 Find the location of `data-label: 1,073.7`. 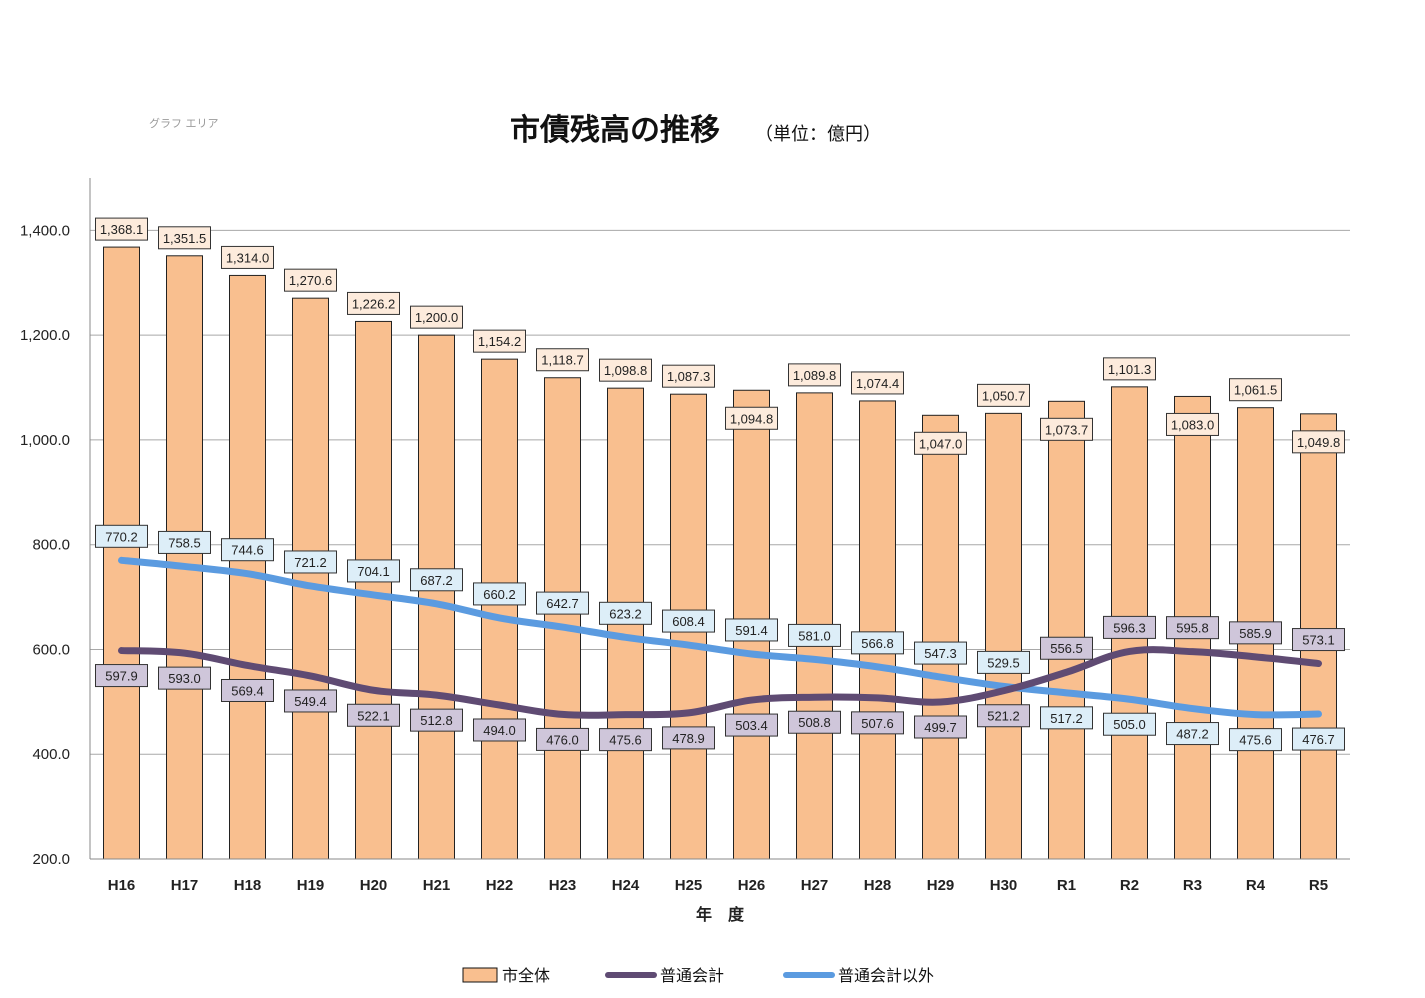

data-label: 1,073.7 is located at coordinates (1066, 429).